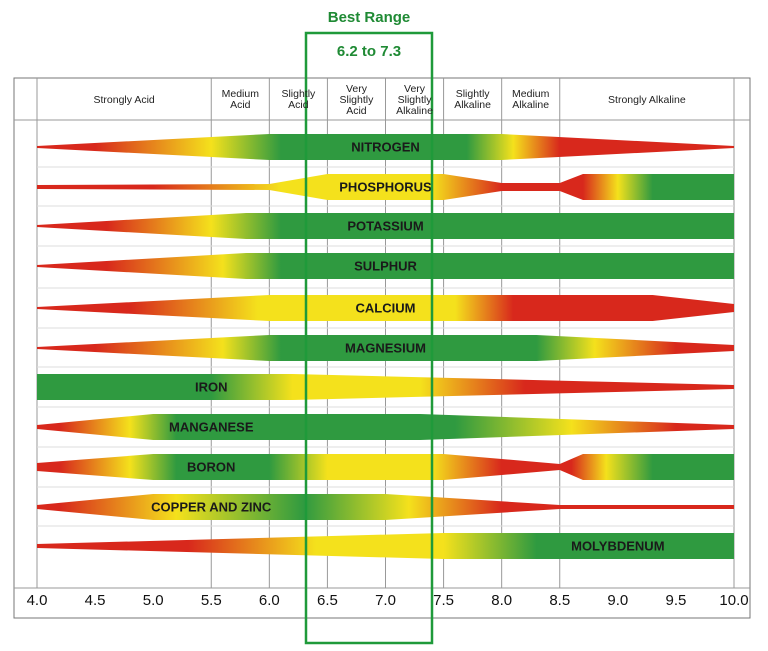 The height and width of the screenshot is (651, 768). I want to click on zone-label: Strongly Acid, so click(124, 99).